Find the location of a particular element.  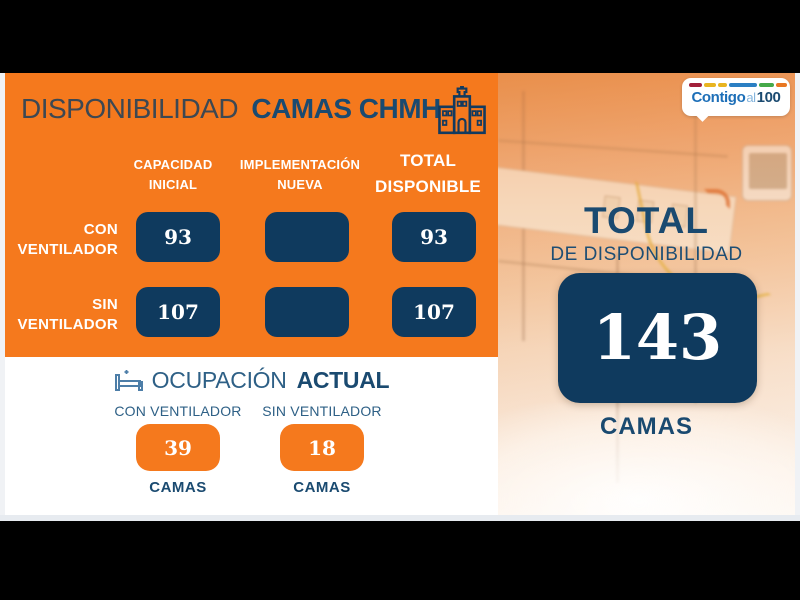

row-label-line: CON is located at coordinates (100, 229).